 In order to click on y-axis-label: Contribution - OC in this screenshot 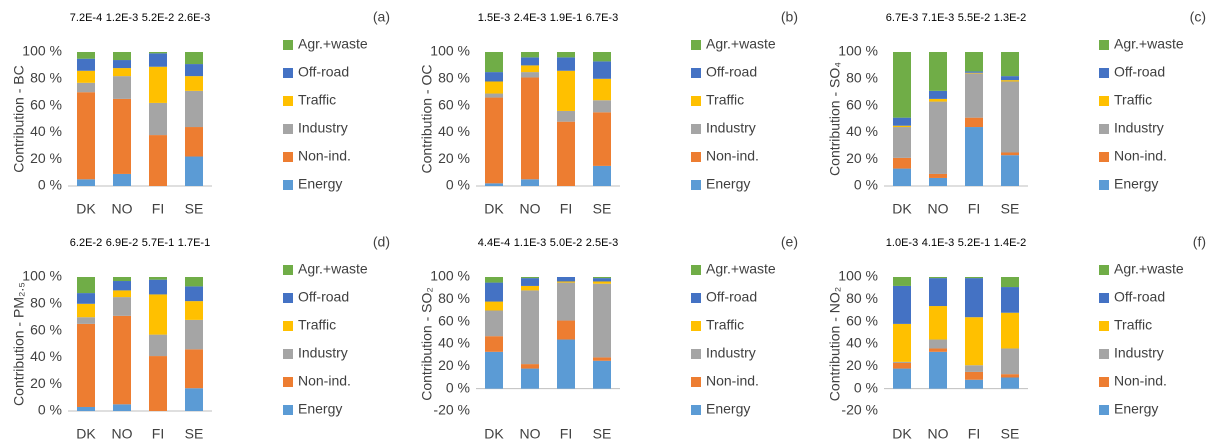, I will do `click(427, 119)`.